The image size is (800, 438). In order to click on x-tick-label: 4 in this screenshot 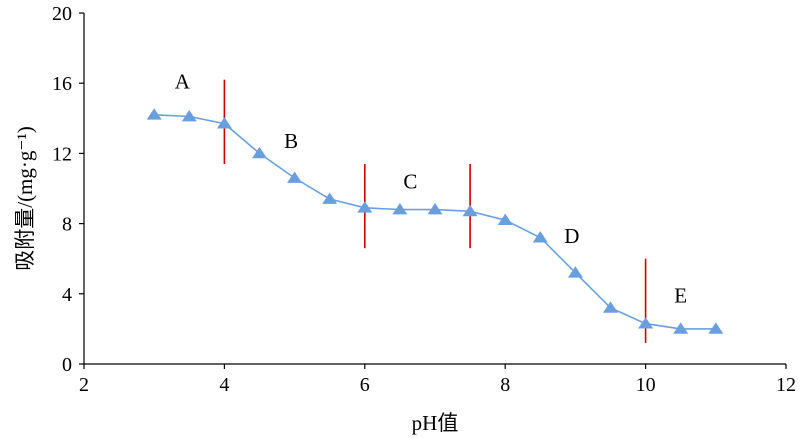, I will do `click(224, 385)`.